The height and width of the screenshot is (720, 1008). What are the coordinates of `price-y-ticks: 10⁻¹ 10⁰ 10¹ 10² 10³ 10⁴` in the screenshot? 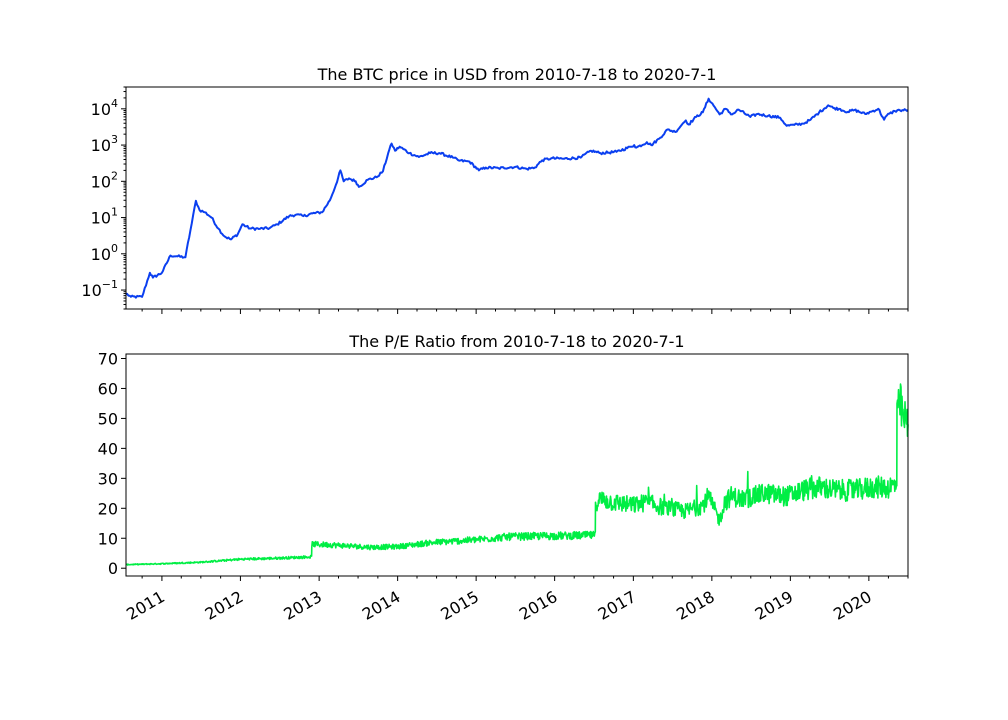 It's located at (103, 198).